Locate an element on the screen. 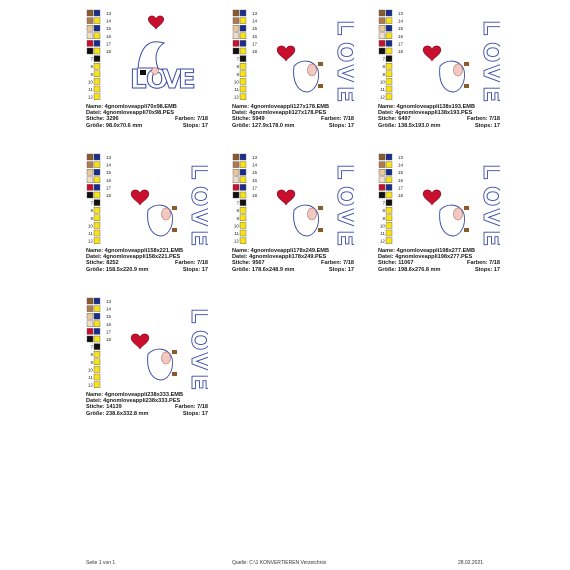 This screenshot has width=570, height=570. info-field: Name: 4gnomloveappli138x193.EMB is located at coordinates (426, 107).